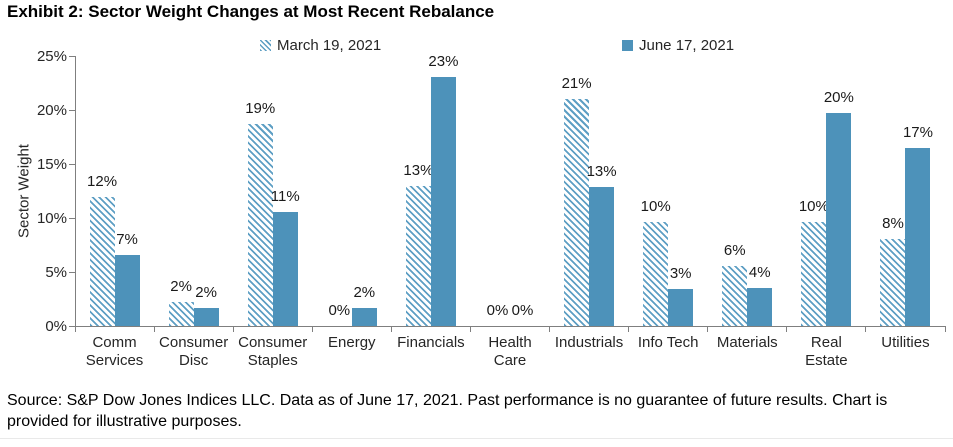 This screenshot has height=447, width=953. What do you see at coordinates (285, 196) in the screenshot?
I see `bar-value-label: 11%` at bounding box center [285, 196].